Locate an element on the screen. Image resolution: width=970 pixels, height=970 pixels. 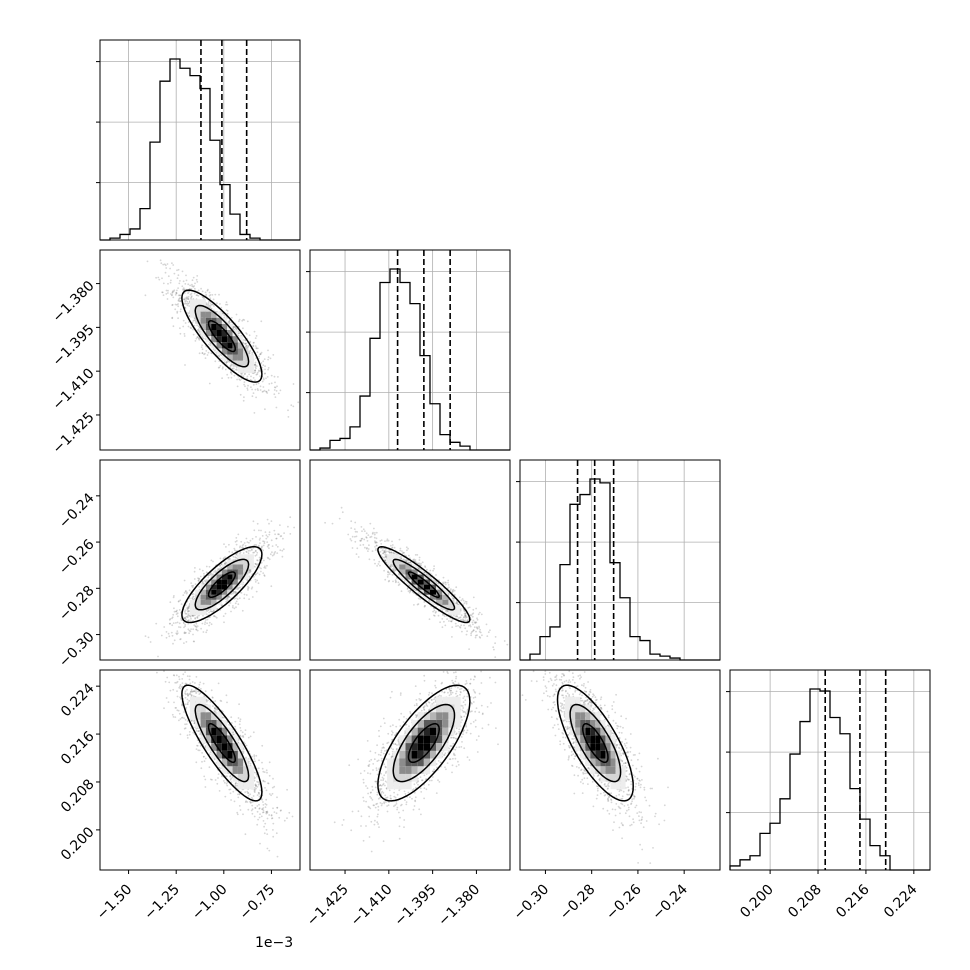
histogram-step is located at coordinates (620, 569).